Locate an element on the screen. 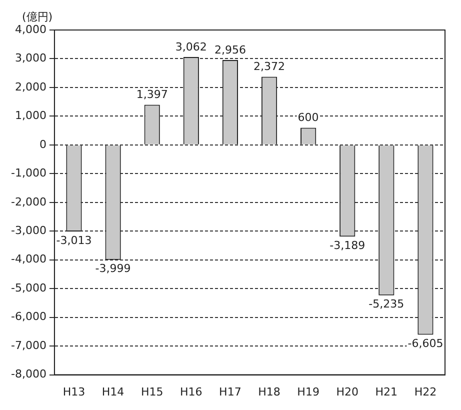 The height and width of the screenshot is (410, 461). x-tick-label: H21 is located at coordinates (386, 391).